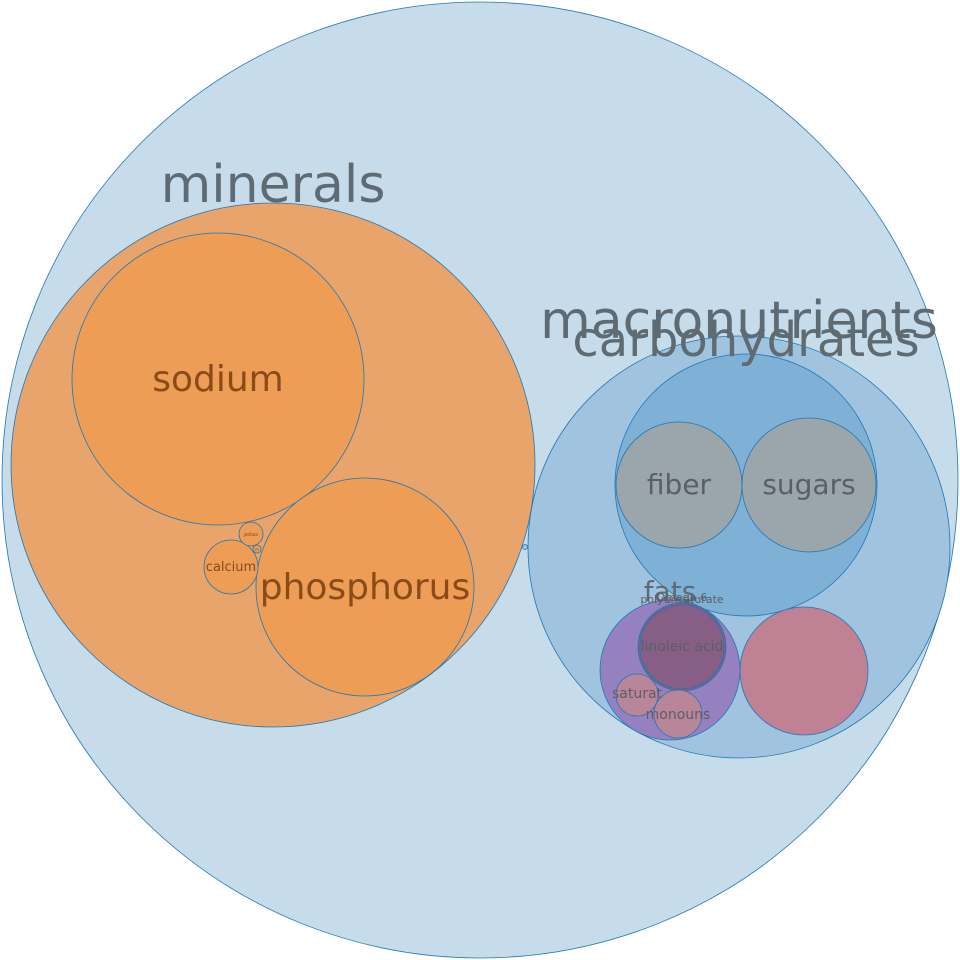 This screenshot has width=960, height=960. I want to click on carbohydrates-label: carbohydrates, so click(745, 340).